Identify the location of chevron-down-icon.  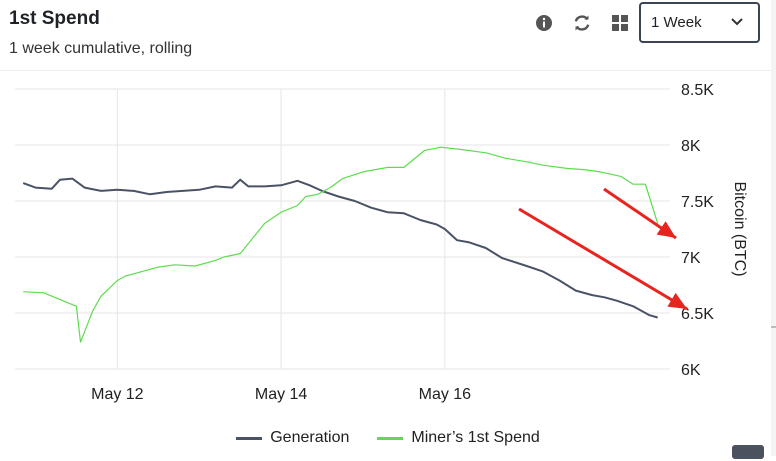
(737, 22).